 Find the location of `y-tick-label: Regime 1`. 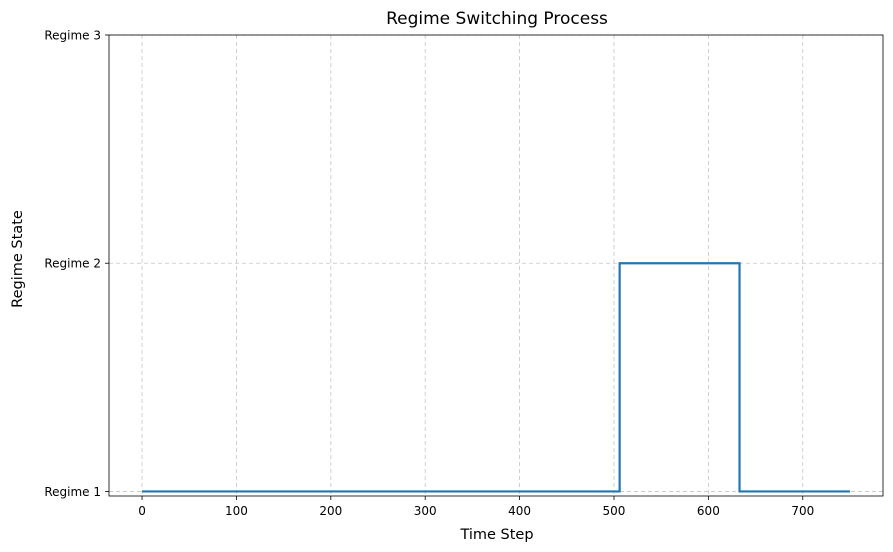

y-tick-label: Regime 1 is located at coordinates (72, 492).